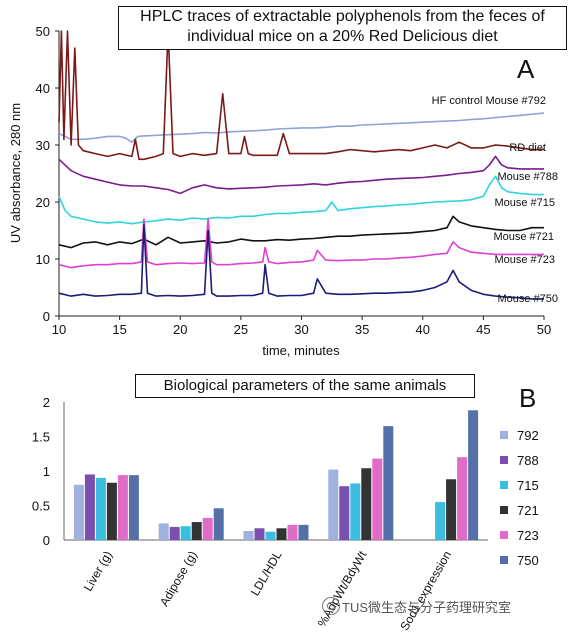  What do you see at coordinates (528, 435) in the screenshot?
I see `legend-label: 792` at bounding box center [528, 435].